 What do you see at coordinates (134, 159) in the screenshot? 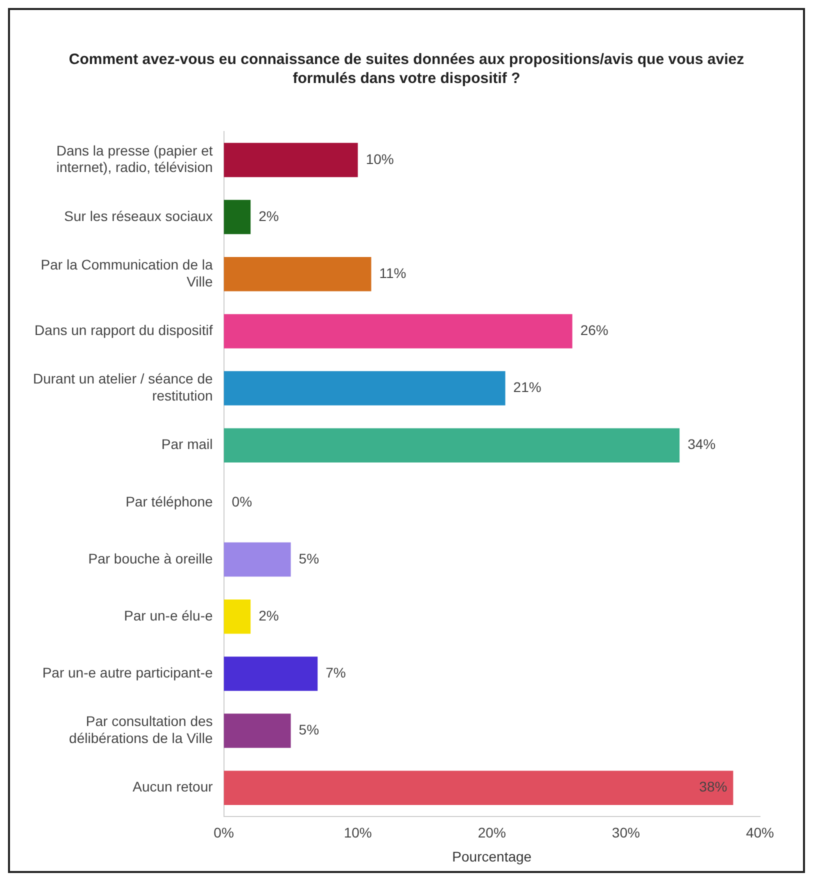
I see `y-tick-label: Dans la presse (papier et internet), radio, télévision` at bounding box center [134, 159].